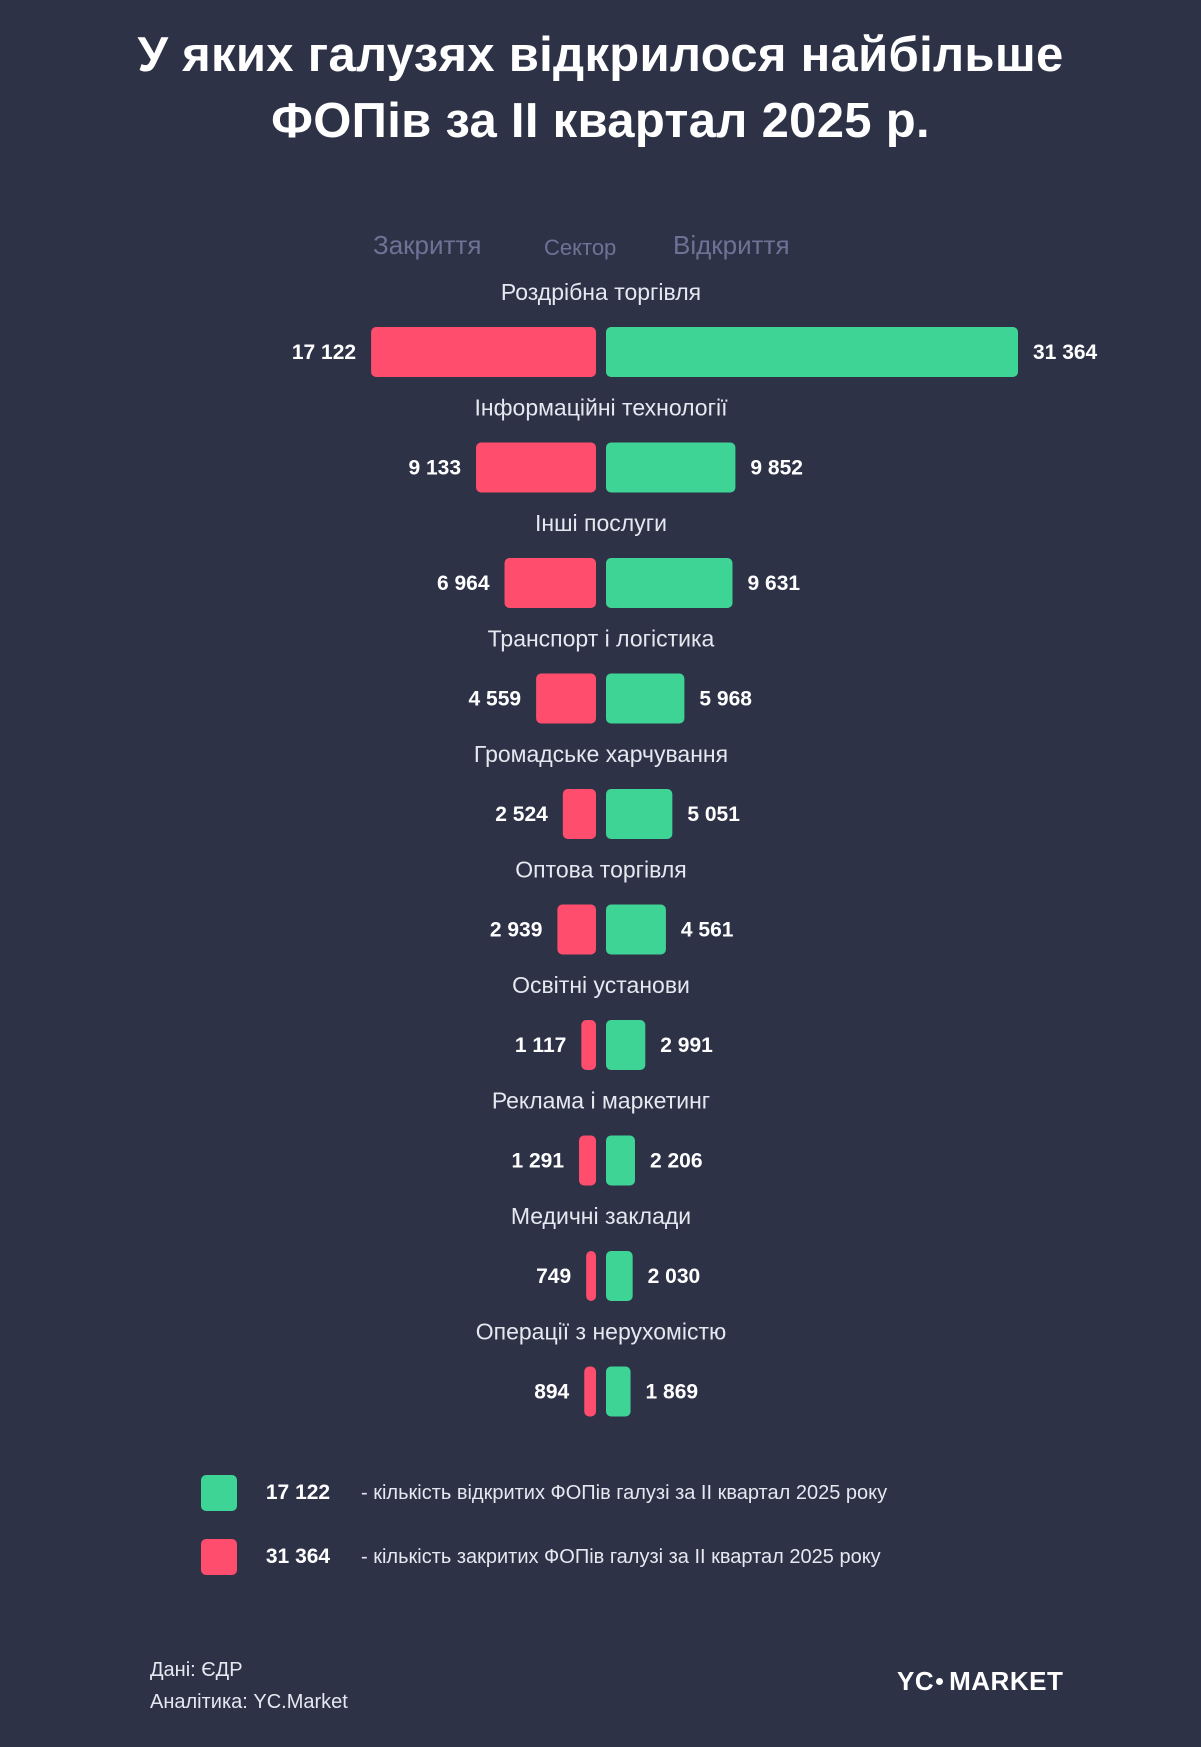 The height and width of the screenshot is (1747, 1201). I want to click on value-label-opened: 4 561, so click(707, 930).